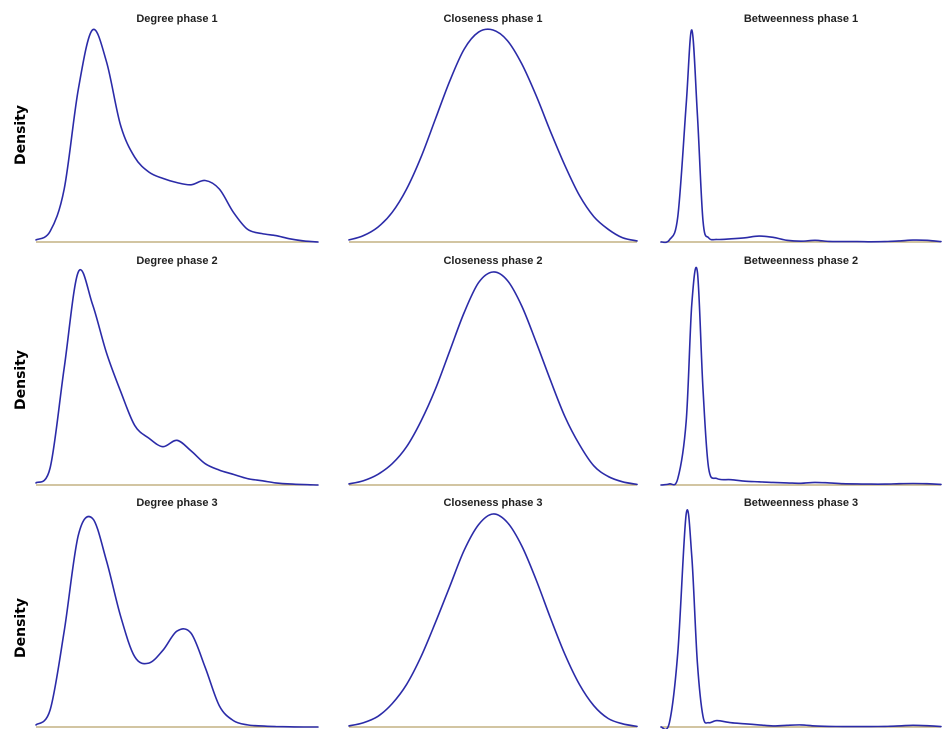  What do you see at coordinates (176, 261) in the screenshot?
I see `panel-title: Degree phase 2` at bounding box center [176, 261].